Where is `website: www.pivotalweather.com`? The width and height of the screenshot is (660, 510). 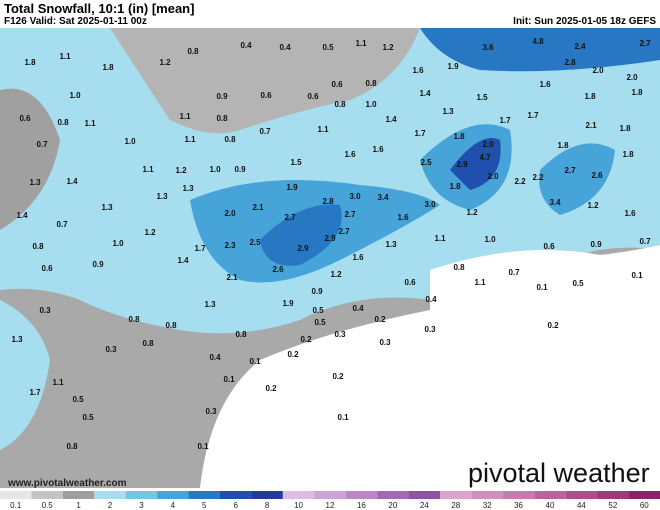
website: www.pivotalweather.com is located at coordinates (67, 483).